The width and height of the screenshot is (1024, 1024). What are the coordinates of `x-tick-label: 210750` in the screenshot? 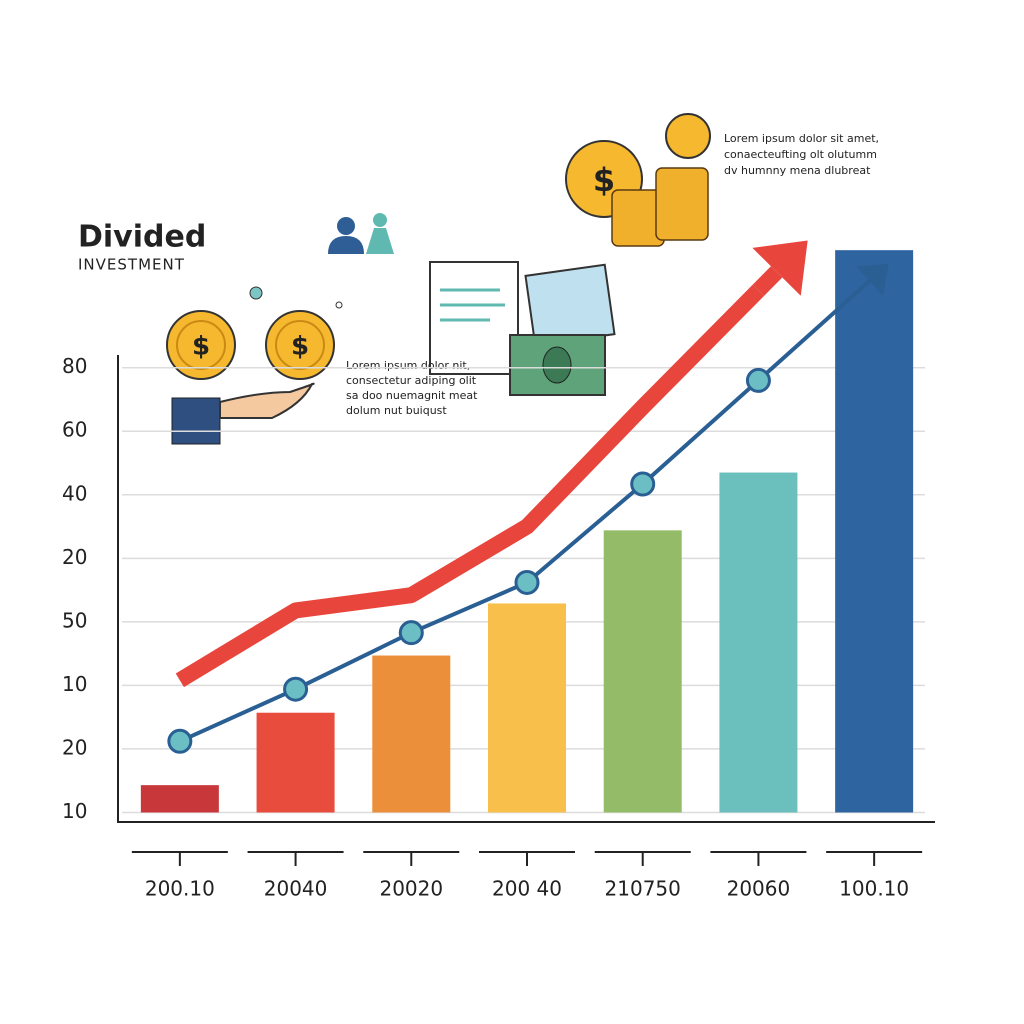 It's located at (643, 889).